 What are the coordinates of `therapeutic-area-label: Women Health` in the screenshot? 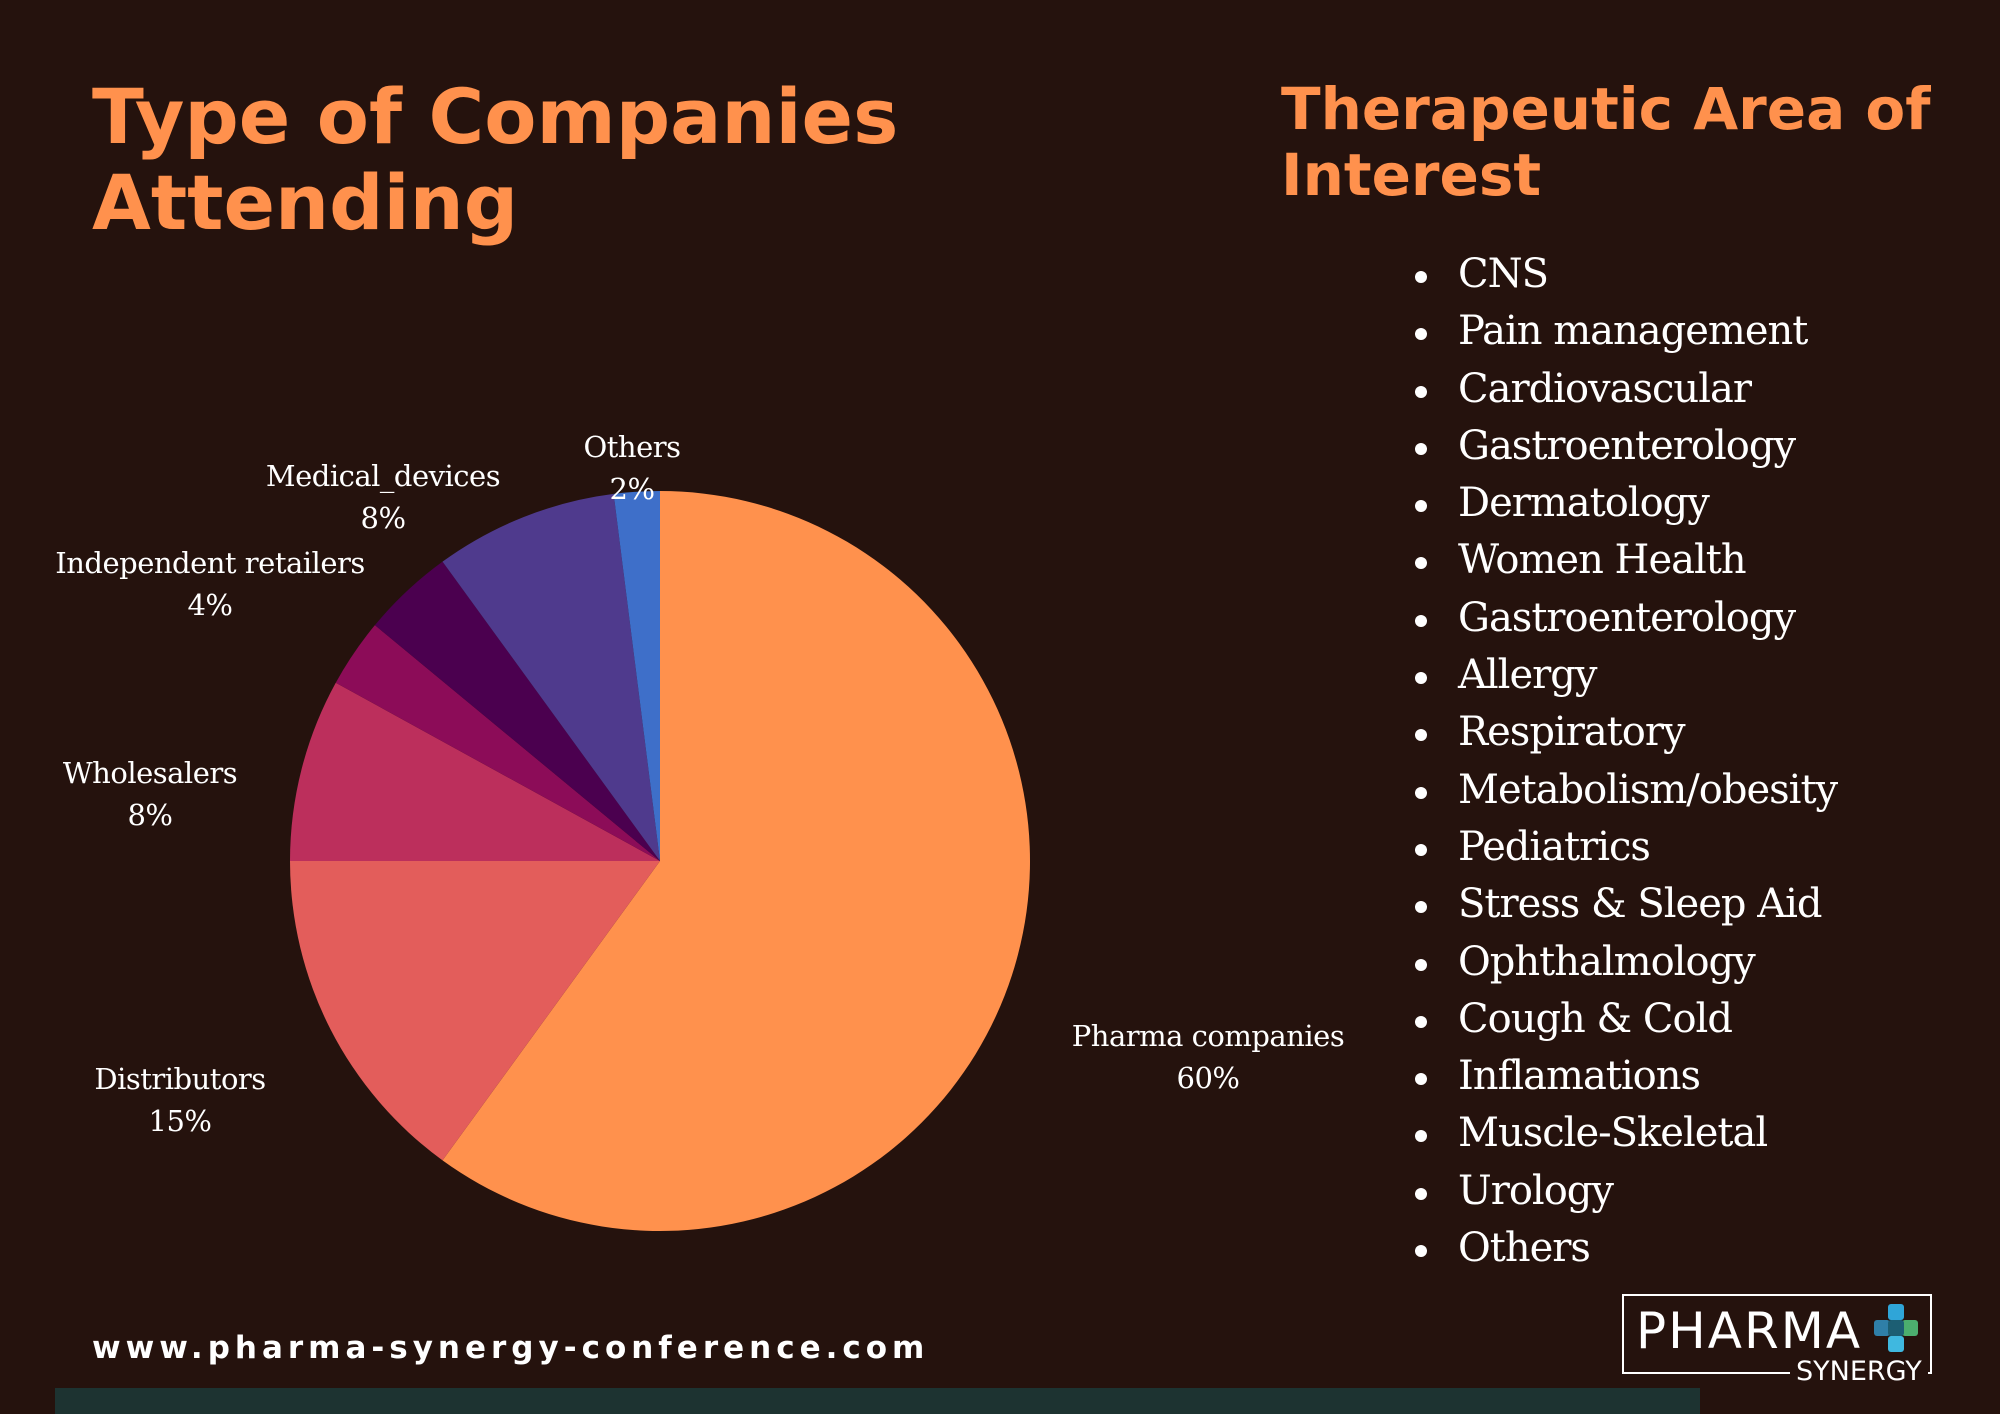 It's located at (1602, 560).